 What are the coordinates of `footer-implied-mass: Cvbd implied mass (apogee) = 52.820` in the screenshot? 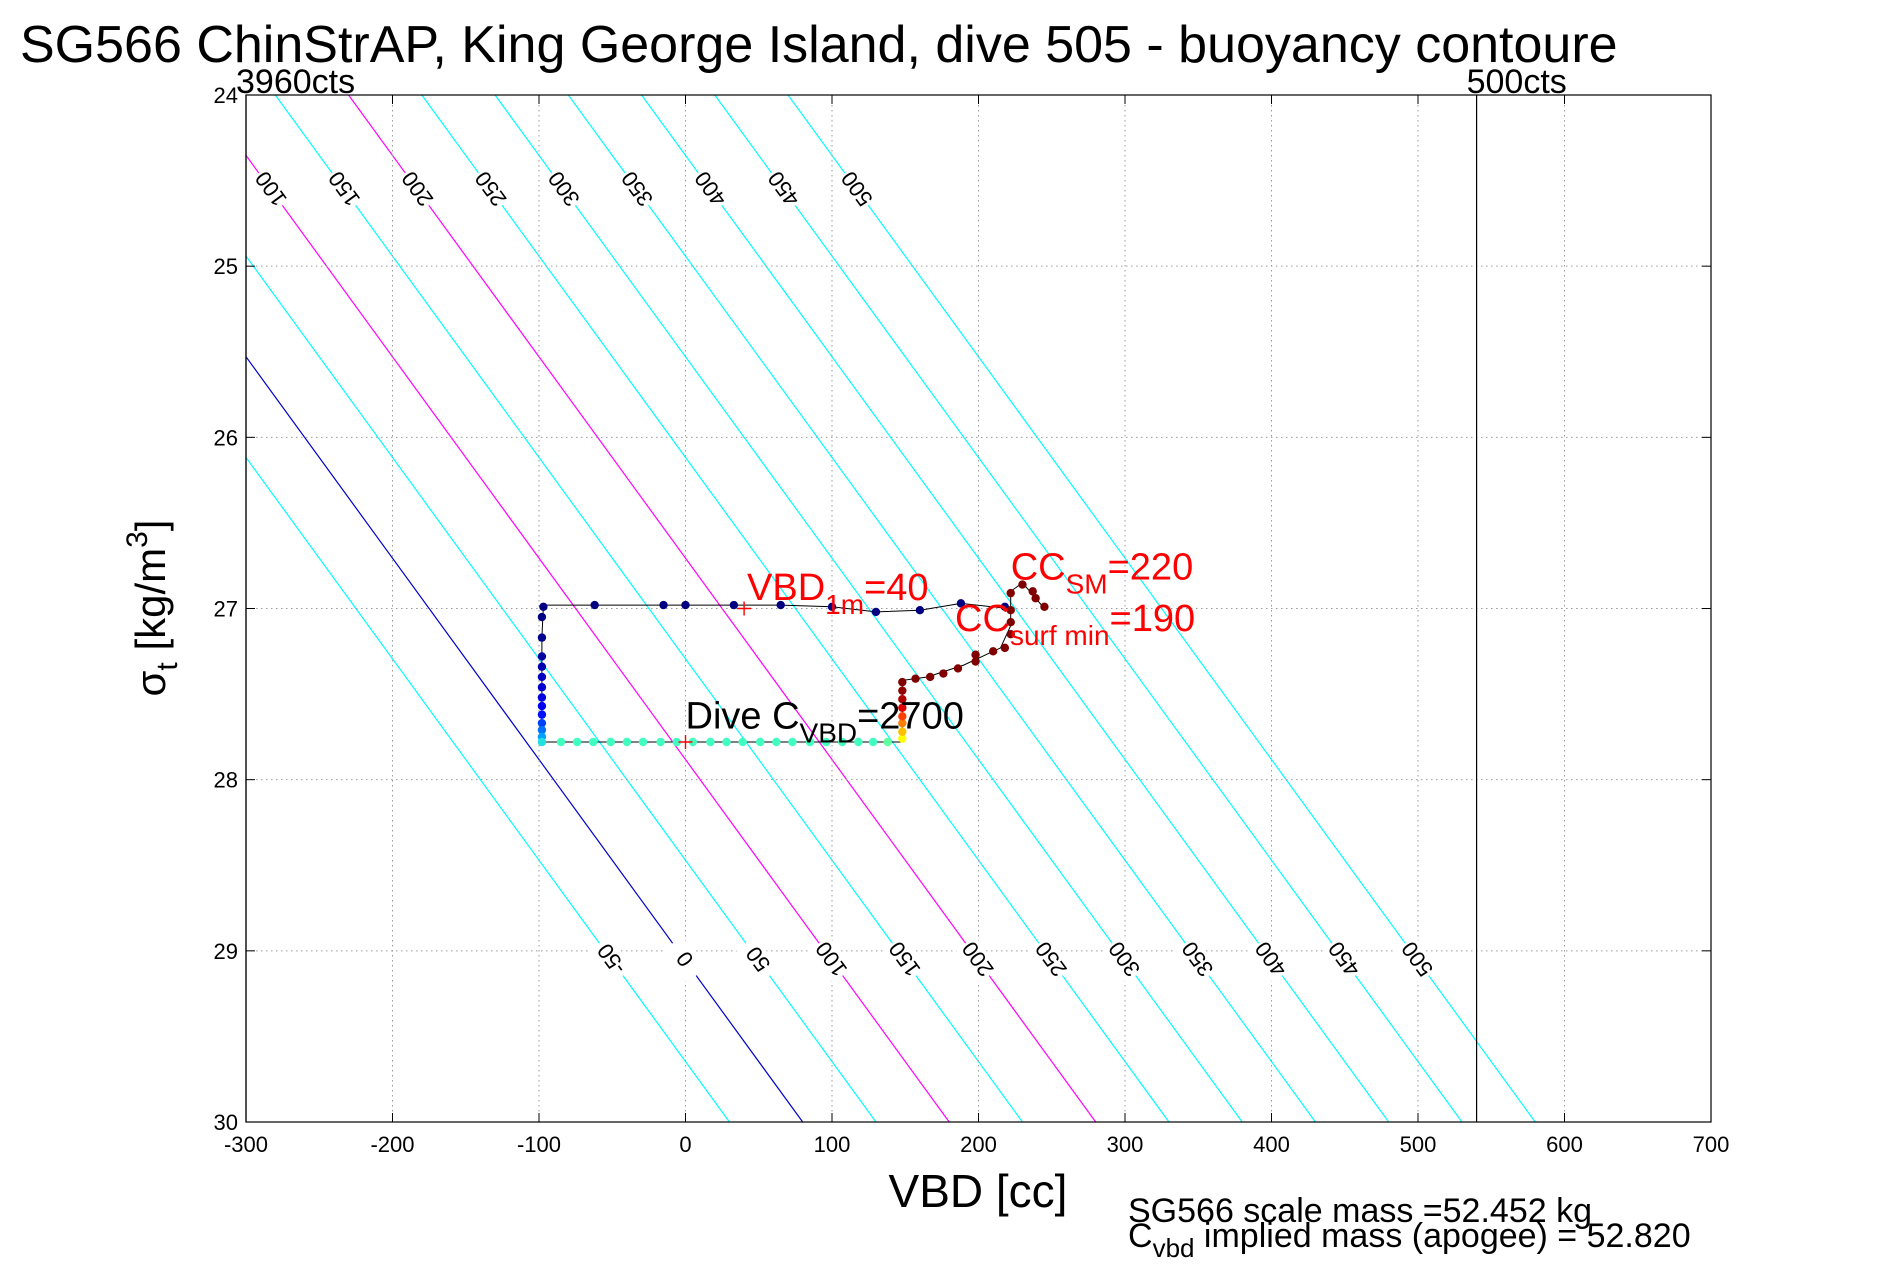 It's located at (1409, 1239).